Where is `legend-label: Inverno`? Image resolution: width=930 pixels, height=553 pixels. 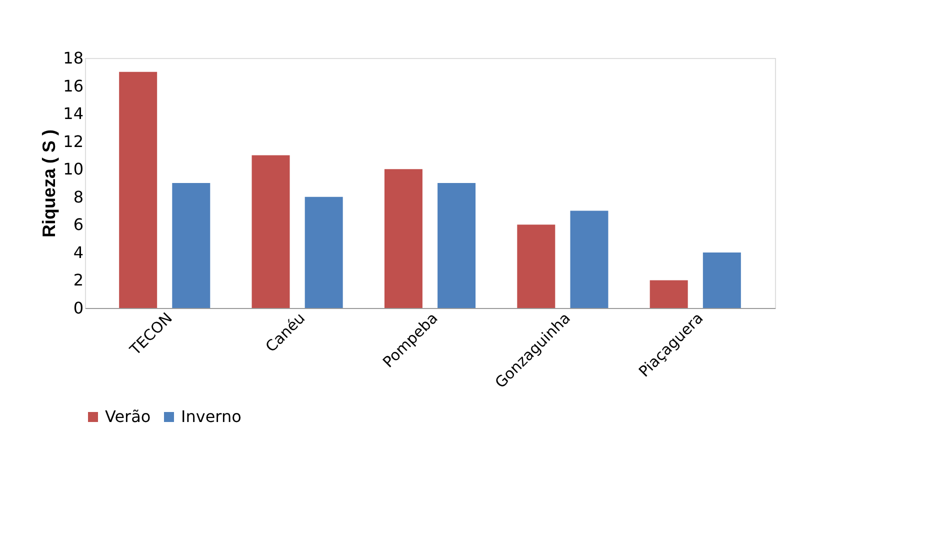 legend-label: Inverno is located at coordinates (211, 416).